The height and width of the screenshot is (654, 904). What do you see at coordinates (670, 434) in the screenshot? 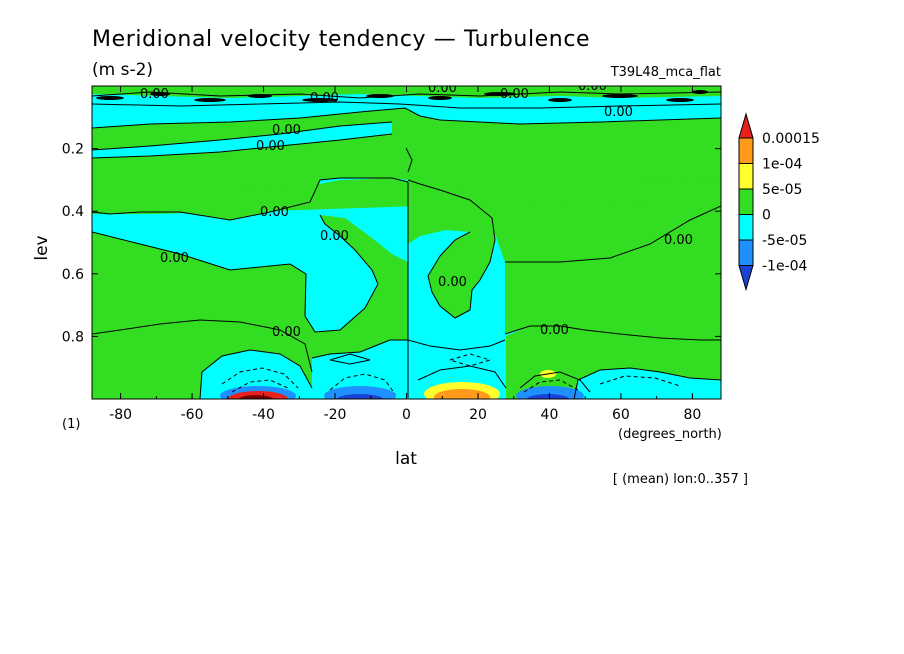
I see `x-axis-units: (degrees_north)` at bounding box center [670, 434].